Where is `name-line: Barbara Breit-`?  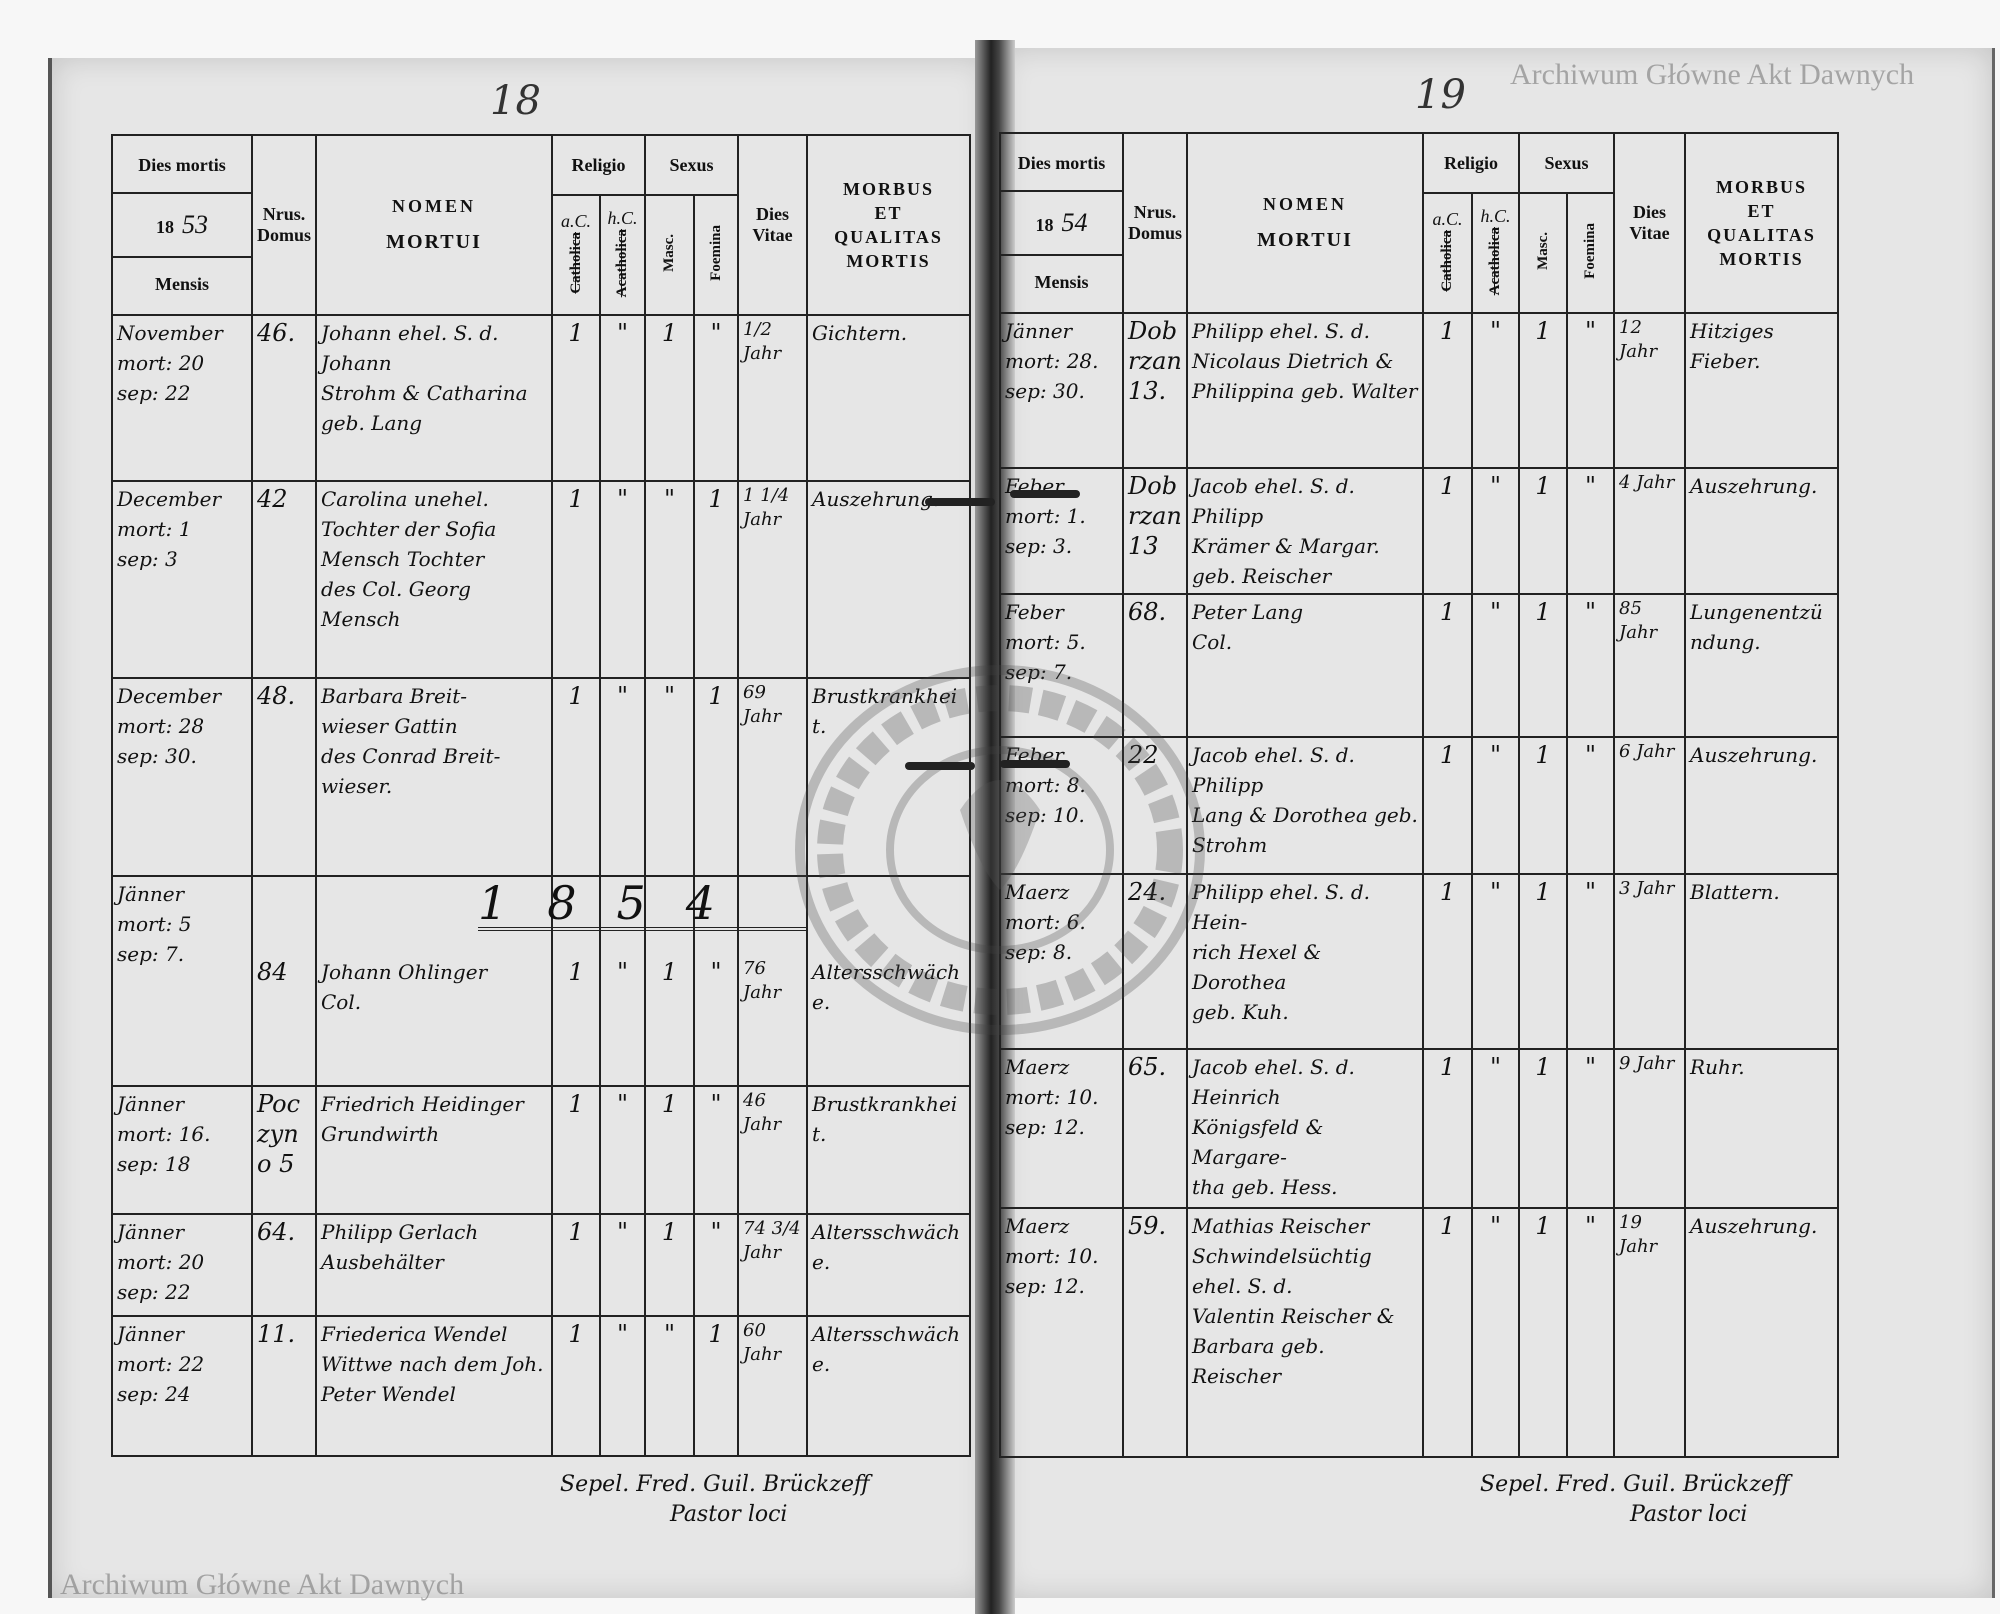 name-line: Barbara Breit- is located at coordinates (394, 696).